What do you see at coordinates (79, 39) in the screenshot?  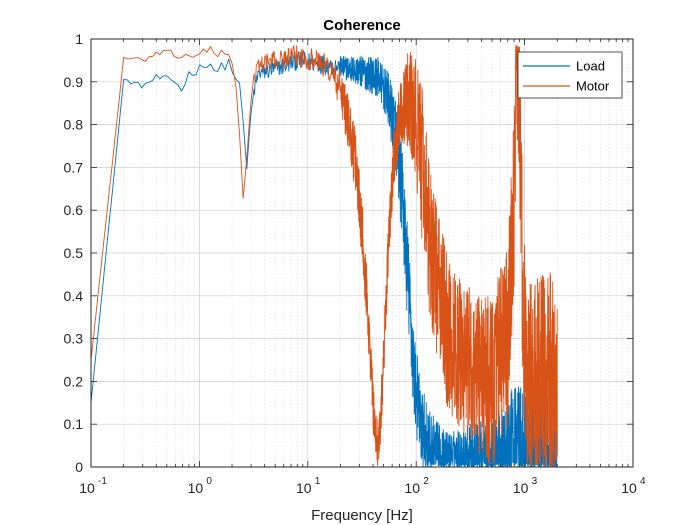 I see `y-tick-label: 1` at bounding box center [79, 39].